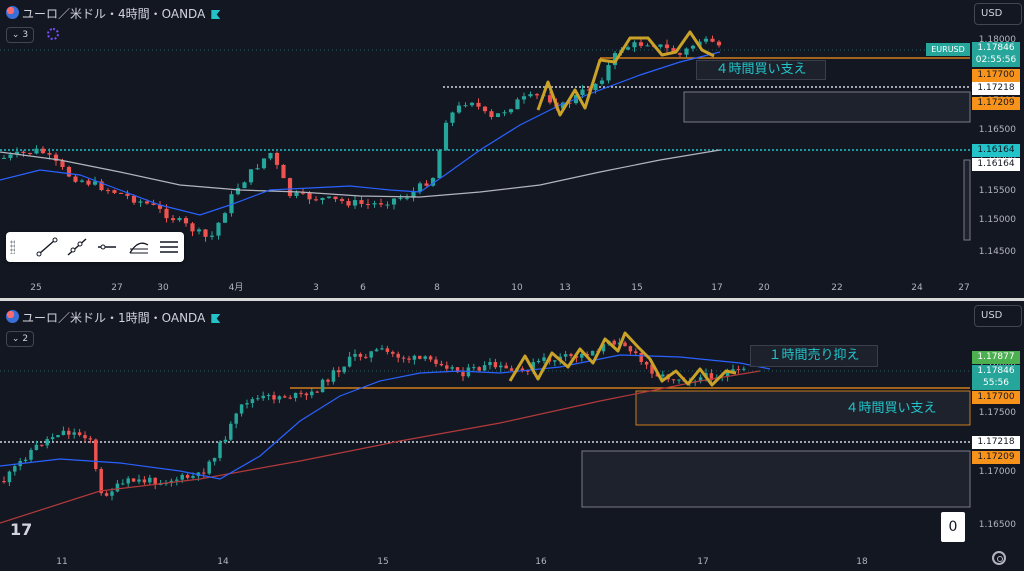 The height and width of the screenshot is (571, 1024). I want to click on zone-rect-upper, so click(827, 107).